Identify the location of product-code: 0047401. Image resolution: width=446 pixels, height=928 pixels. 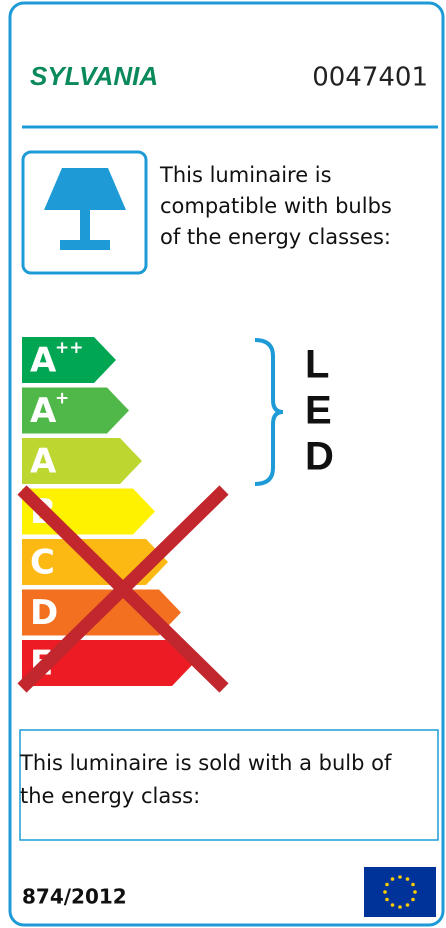
(370, 78).